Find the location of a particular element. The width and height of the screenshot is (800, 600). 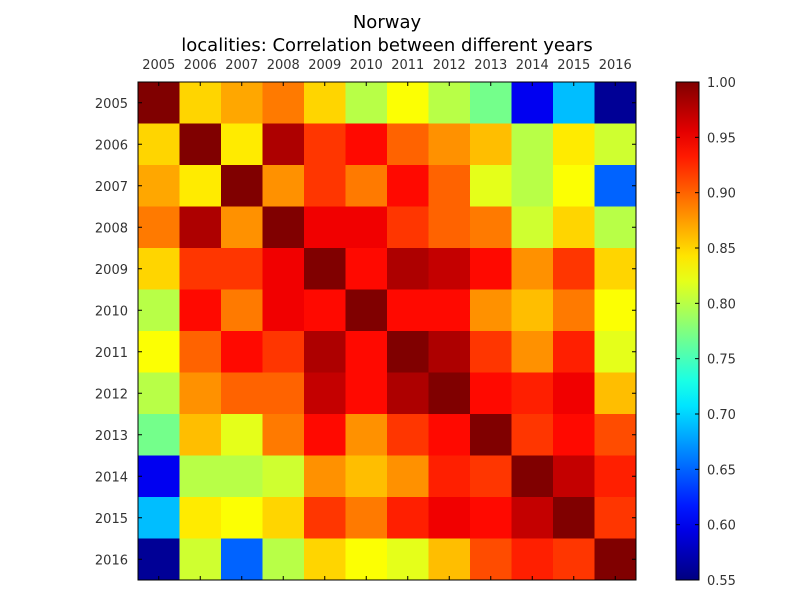

heatmap-cell-2005-2005 is located at coordinates (159, 103).